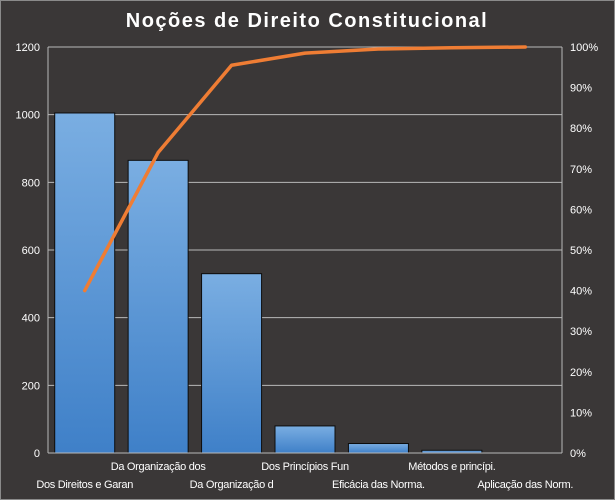 This screenshot has height=500, width=615. Describe the element at coordinates (31, 386) in the screenshot. I see `y-tick-label: 200` at that location.